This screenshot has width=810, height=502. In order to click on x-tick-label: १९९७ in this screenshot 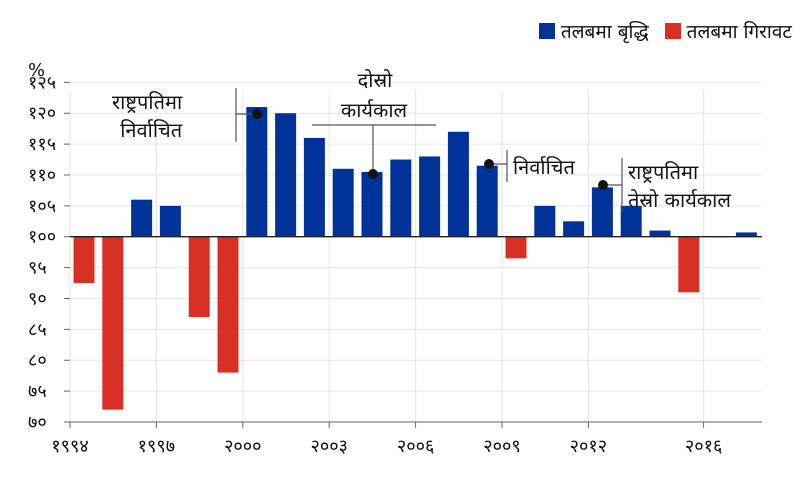, I will do `click(156, 446)`.